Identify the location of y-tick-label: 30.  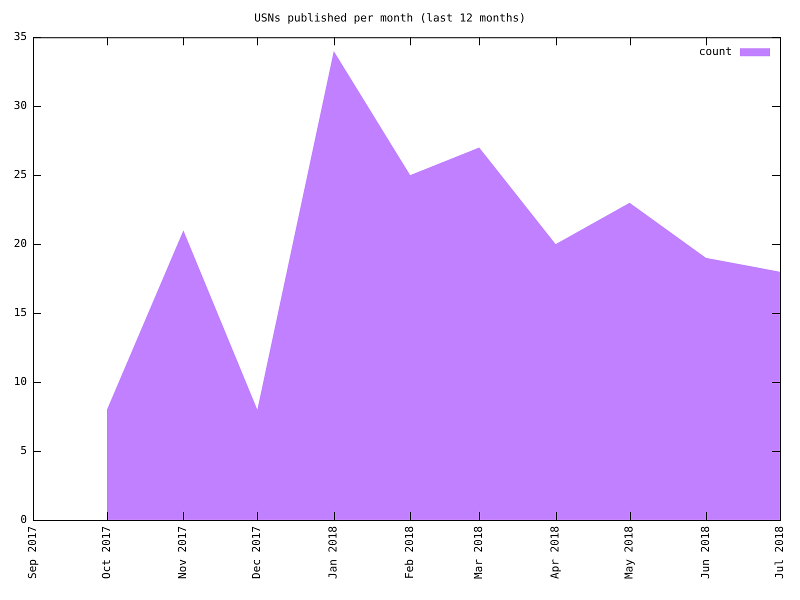
(20, 105).